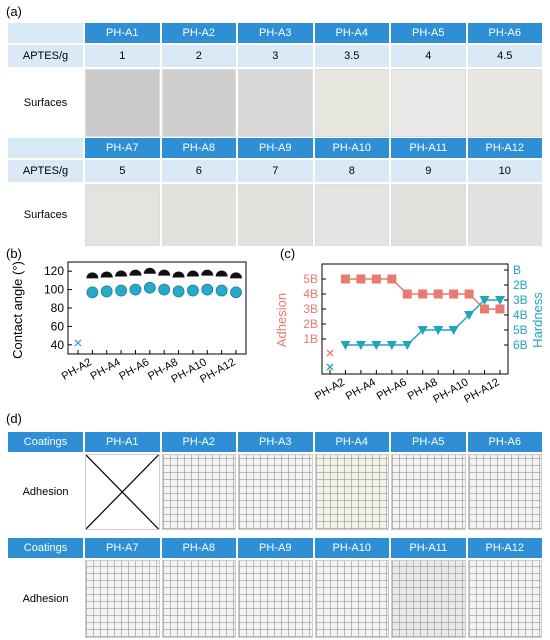 The width and height of the screenshot is (550, 640). I want to click on right-tick-label: 3B, so click(520, 300).